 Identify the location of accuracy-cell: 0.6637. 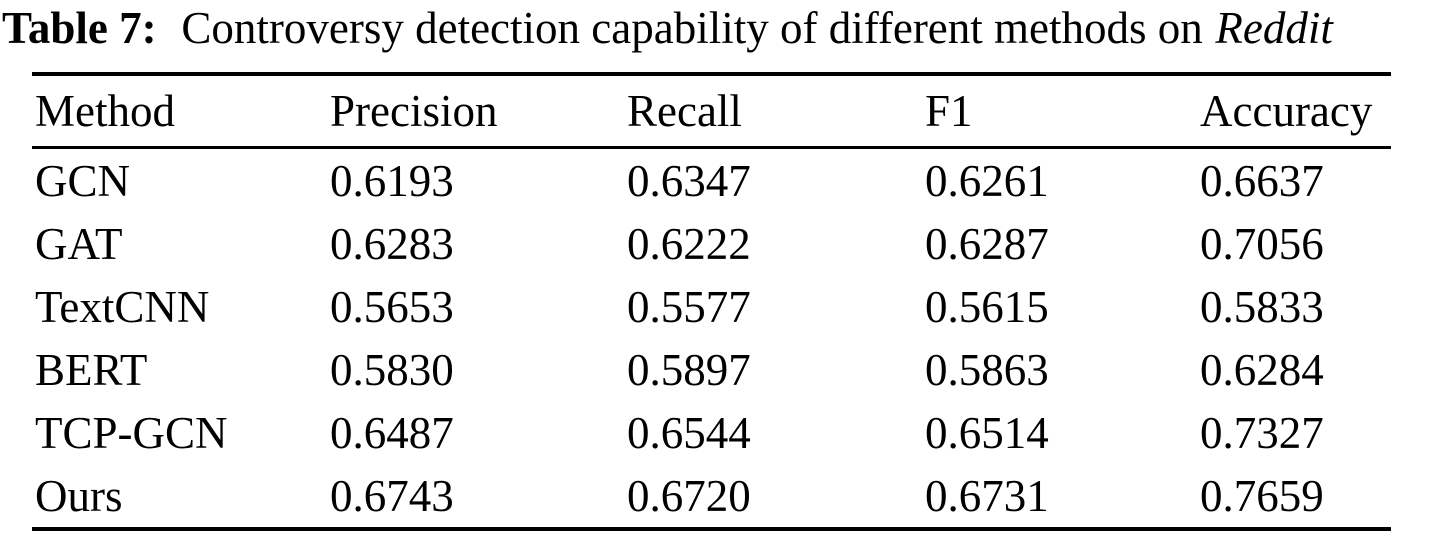
(1262, 180).